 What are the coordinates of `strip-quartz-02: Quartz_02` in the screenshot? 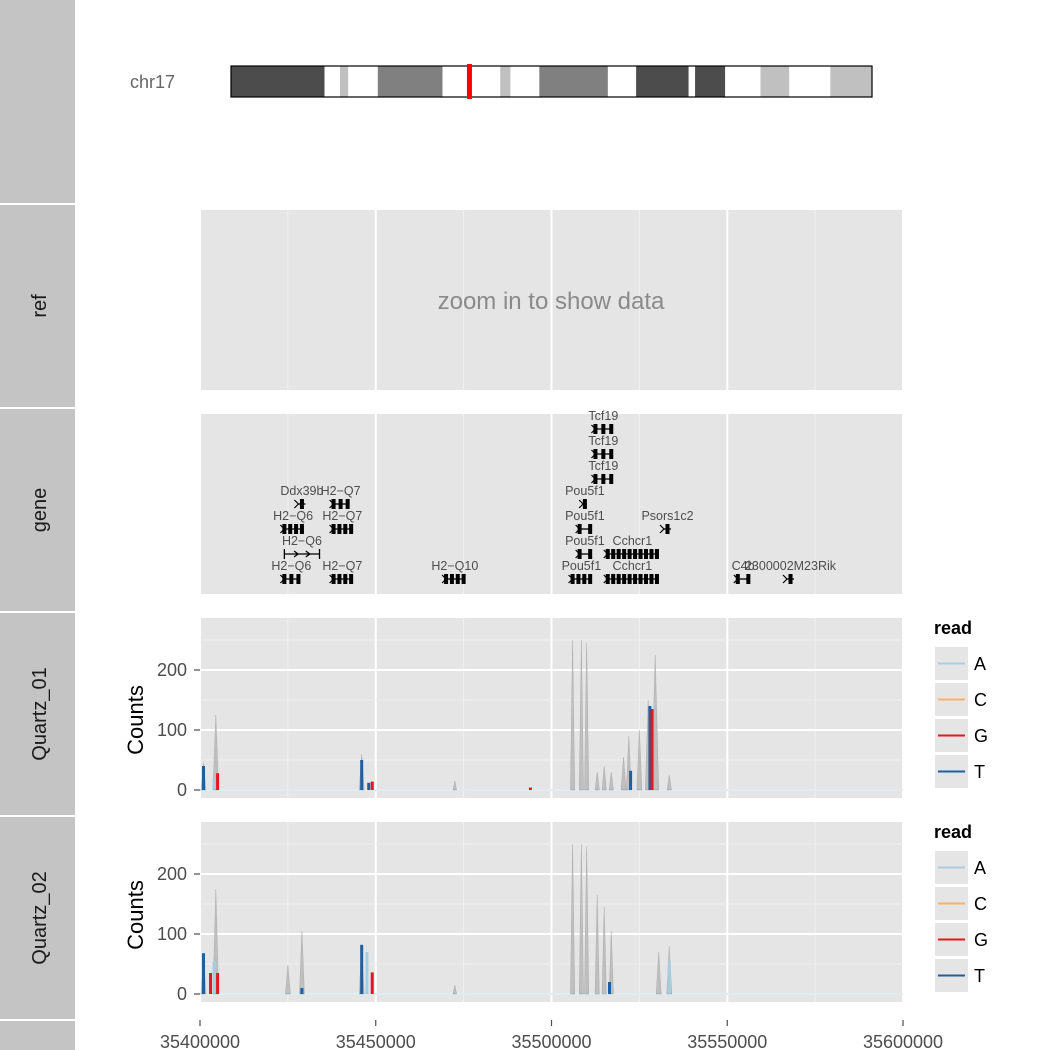 It's located at (37, 918).